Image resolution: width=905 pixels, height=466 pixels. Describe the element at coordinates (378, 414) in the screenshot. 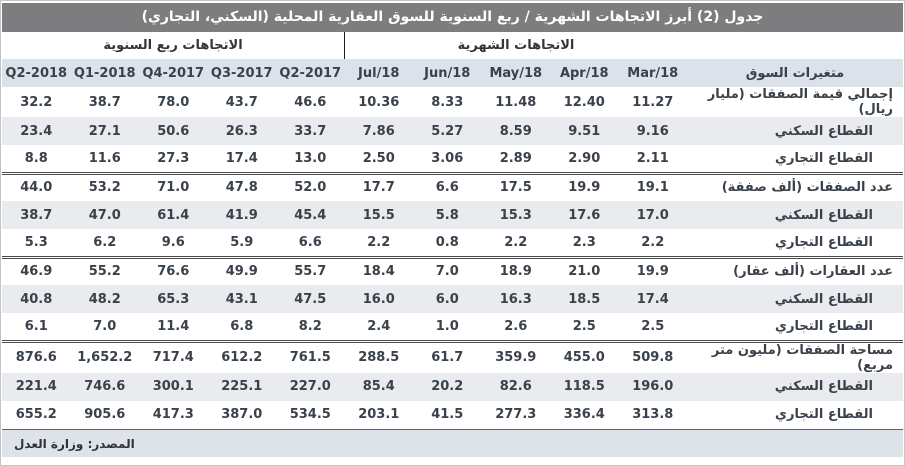

I see `value-cell: 203.1` at that location.